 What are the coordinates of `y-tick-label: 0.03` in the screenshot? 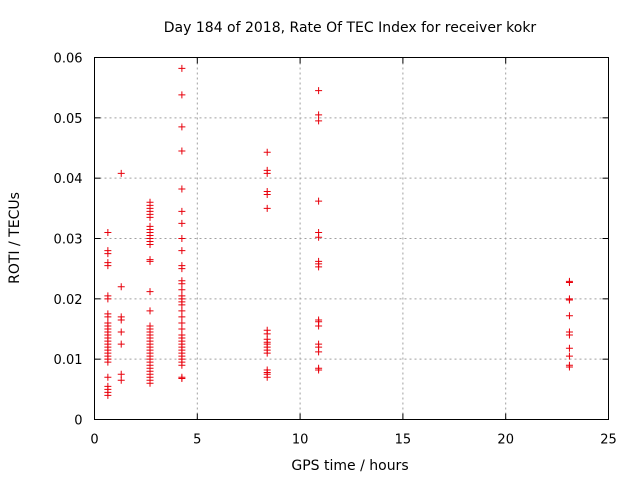 It's located at (68, 240).